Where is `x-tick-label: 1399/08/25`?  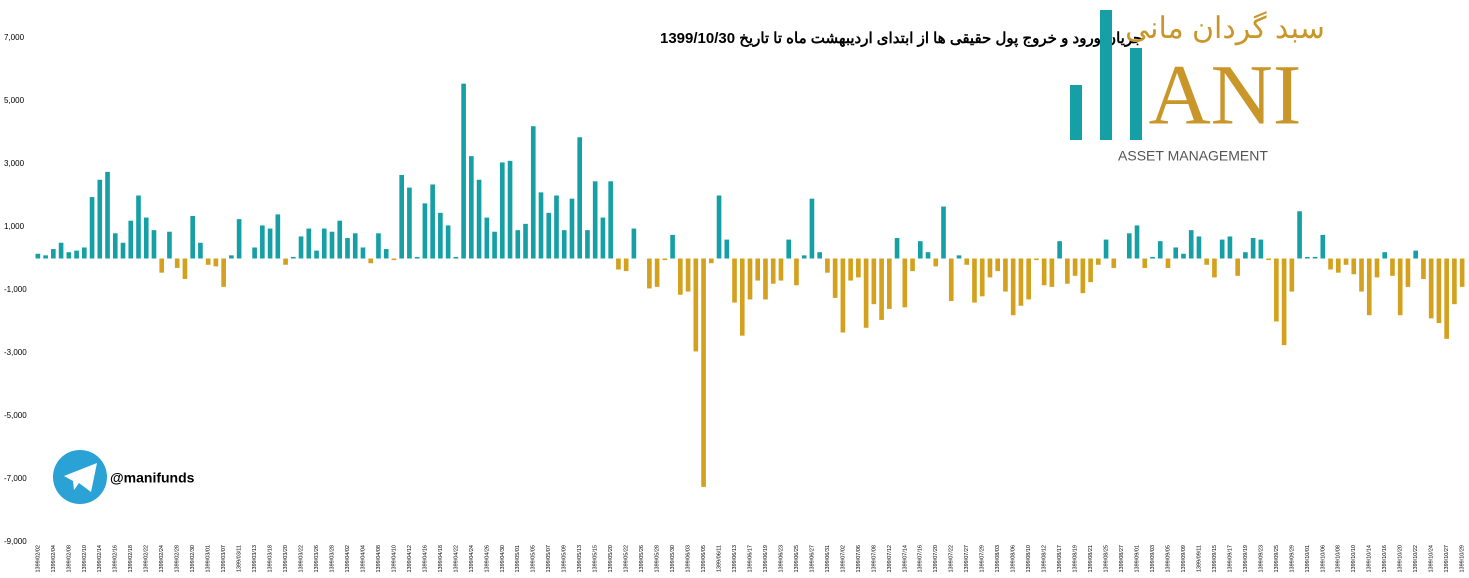
x-tick-label: 1399/08/25 is located at coordinates (1107, 559).